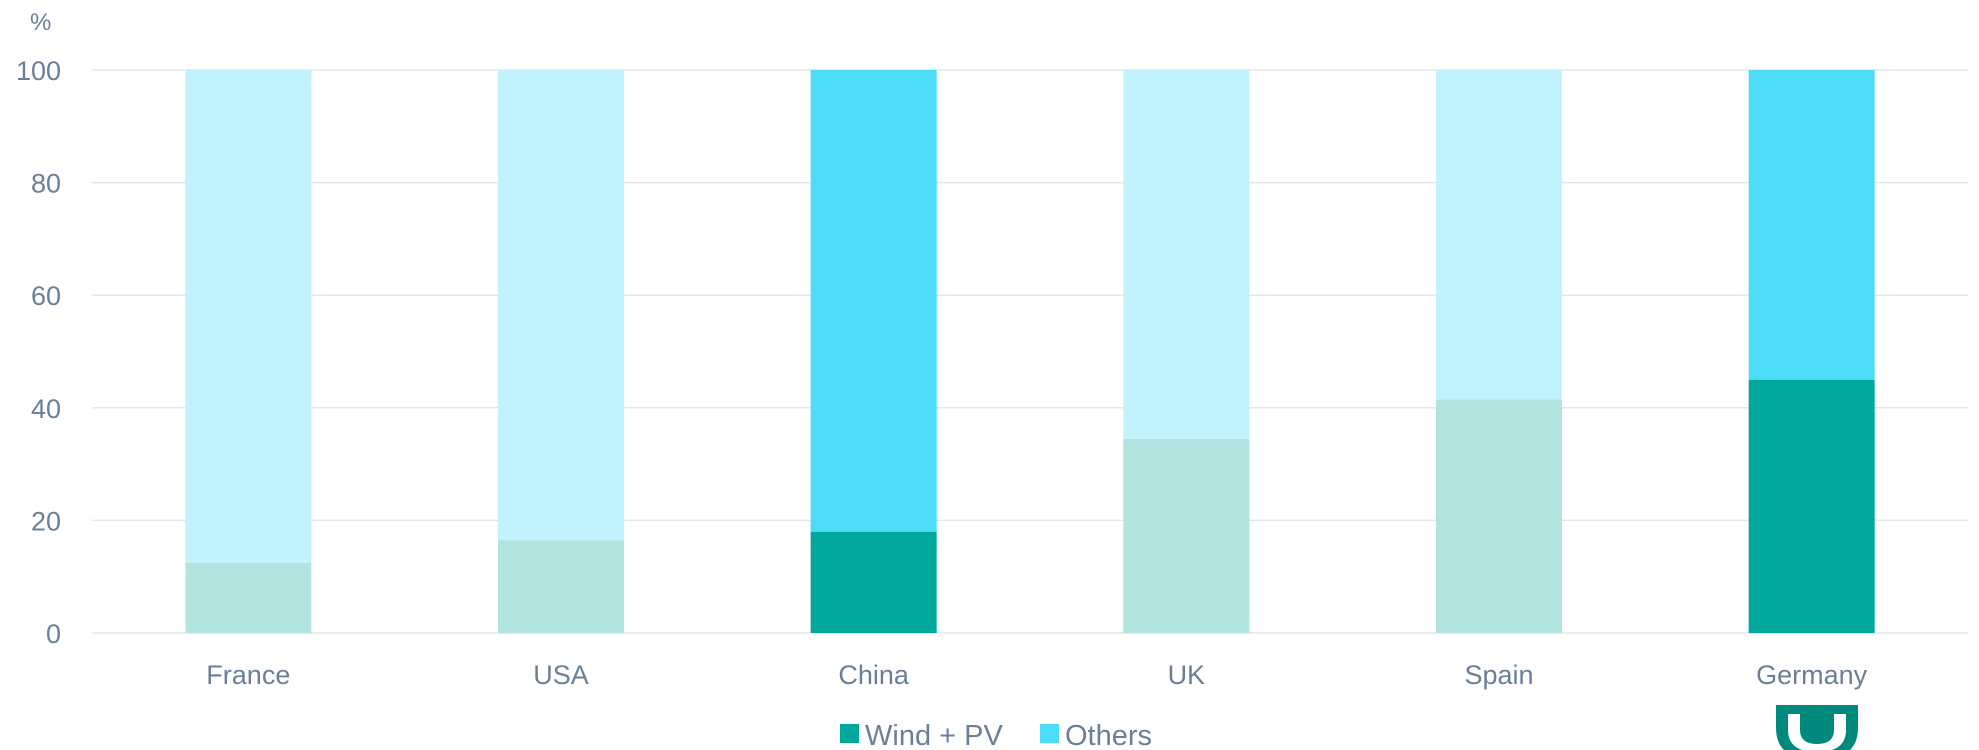  I want to click on y-tick-label: 100, so click(38, 71).